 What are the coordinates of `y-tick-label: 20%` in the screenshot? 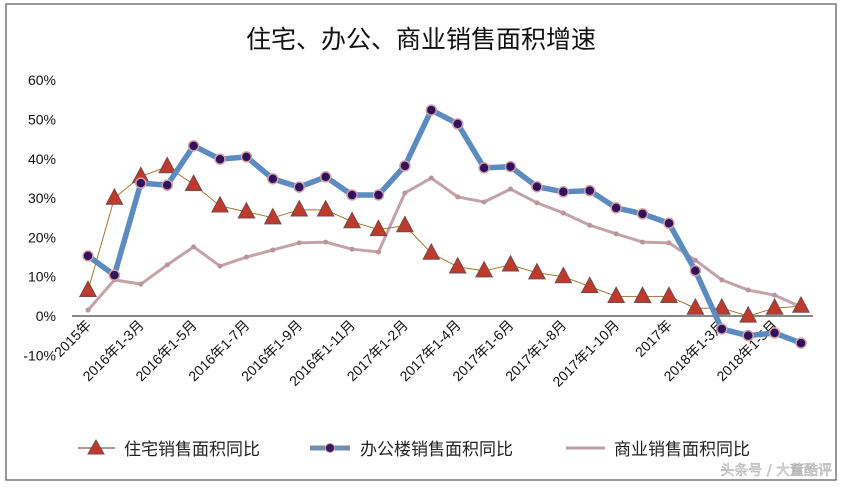 It's located at (42, 237).